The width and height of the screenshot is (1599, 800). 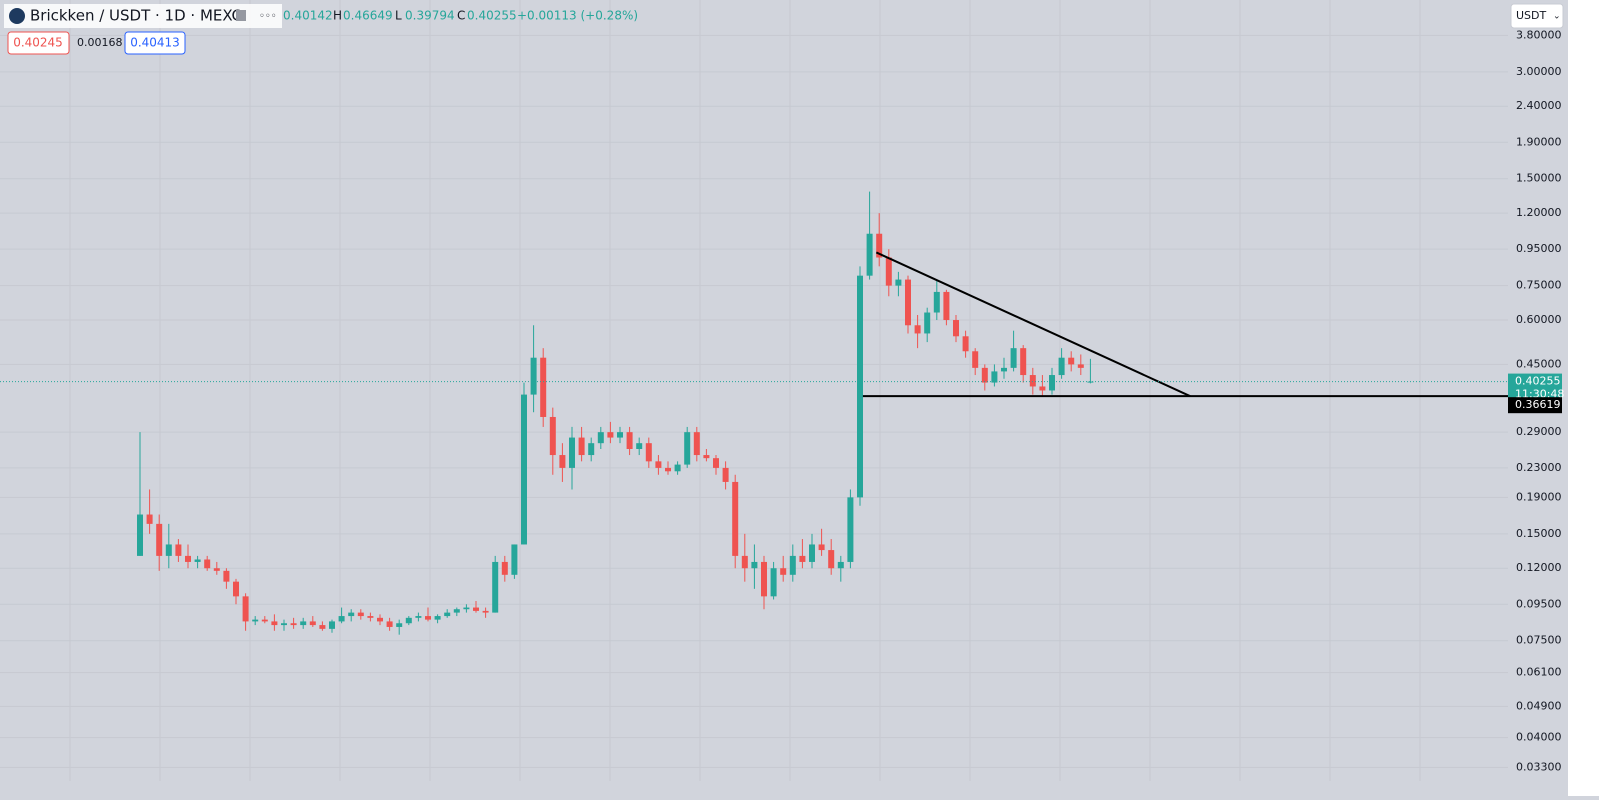 What do you see at coordinates (398, 16) in the screenshot?
I see `ohlc-label: L` at bounding box center [398, 16].